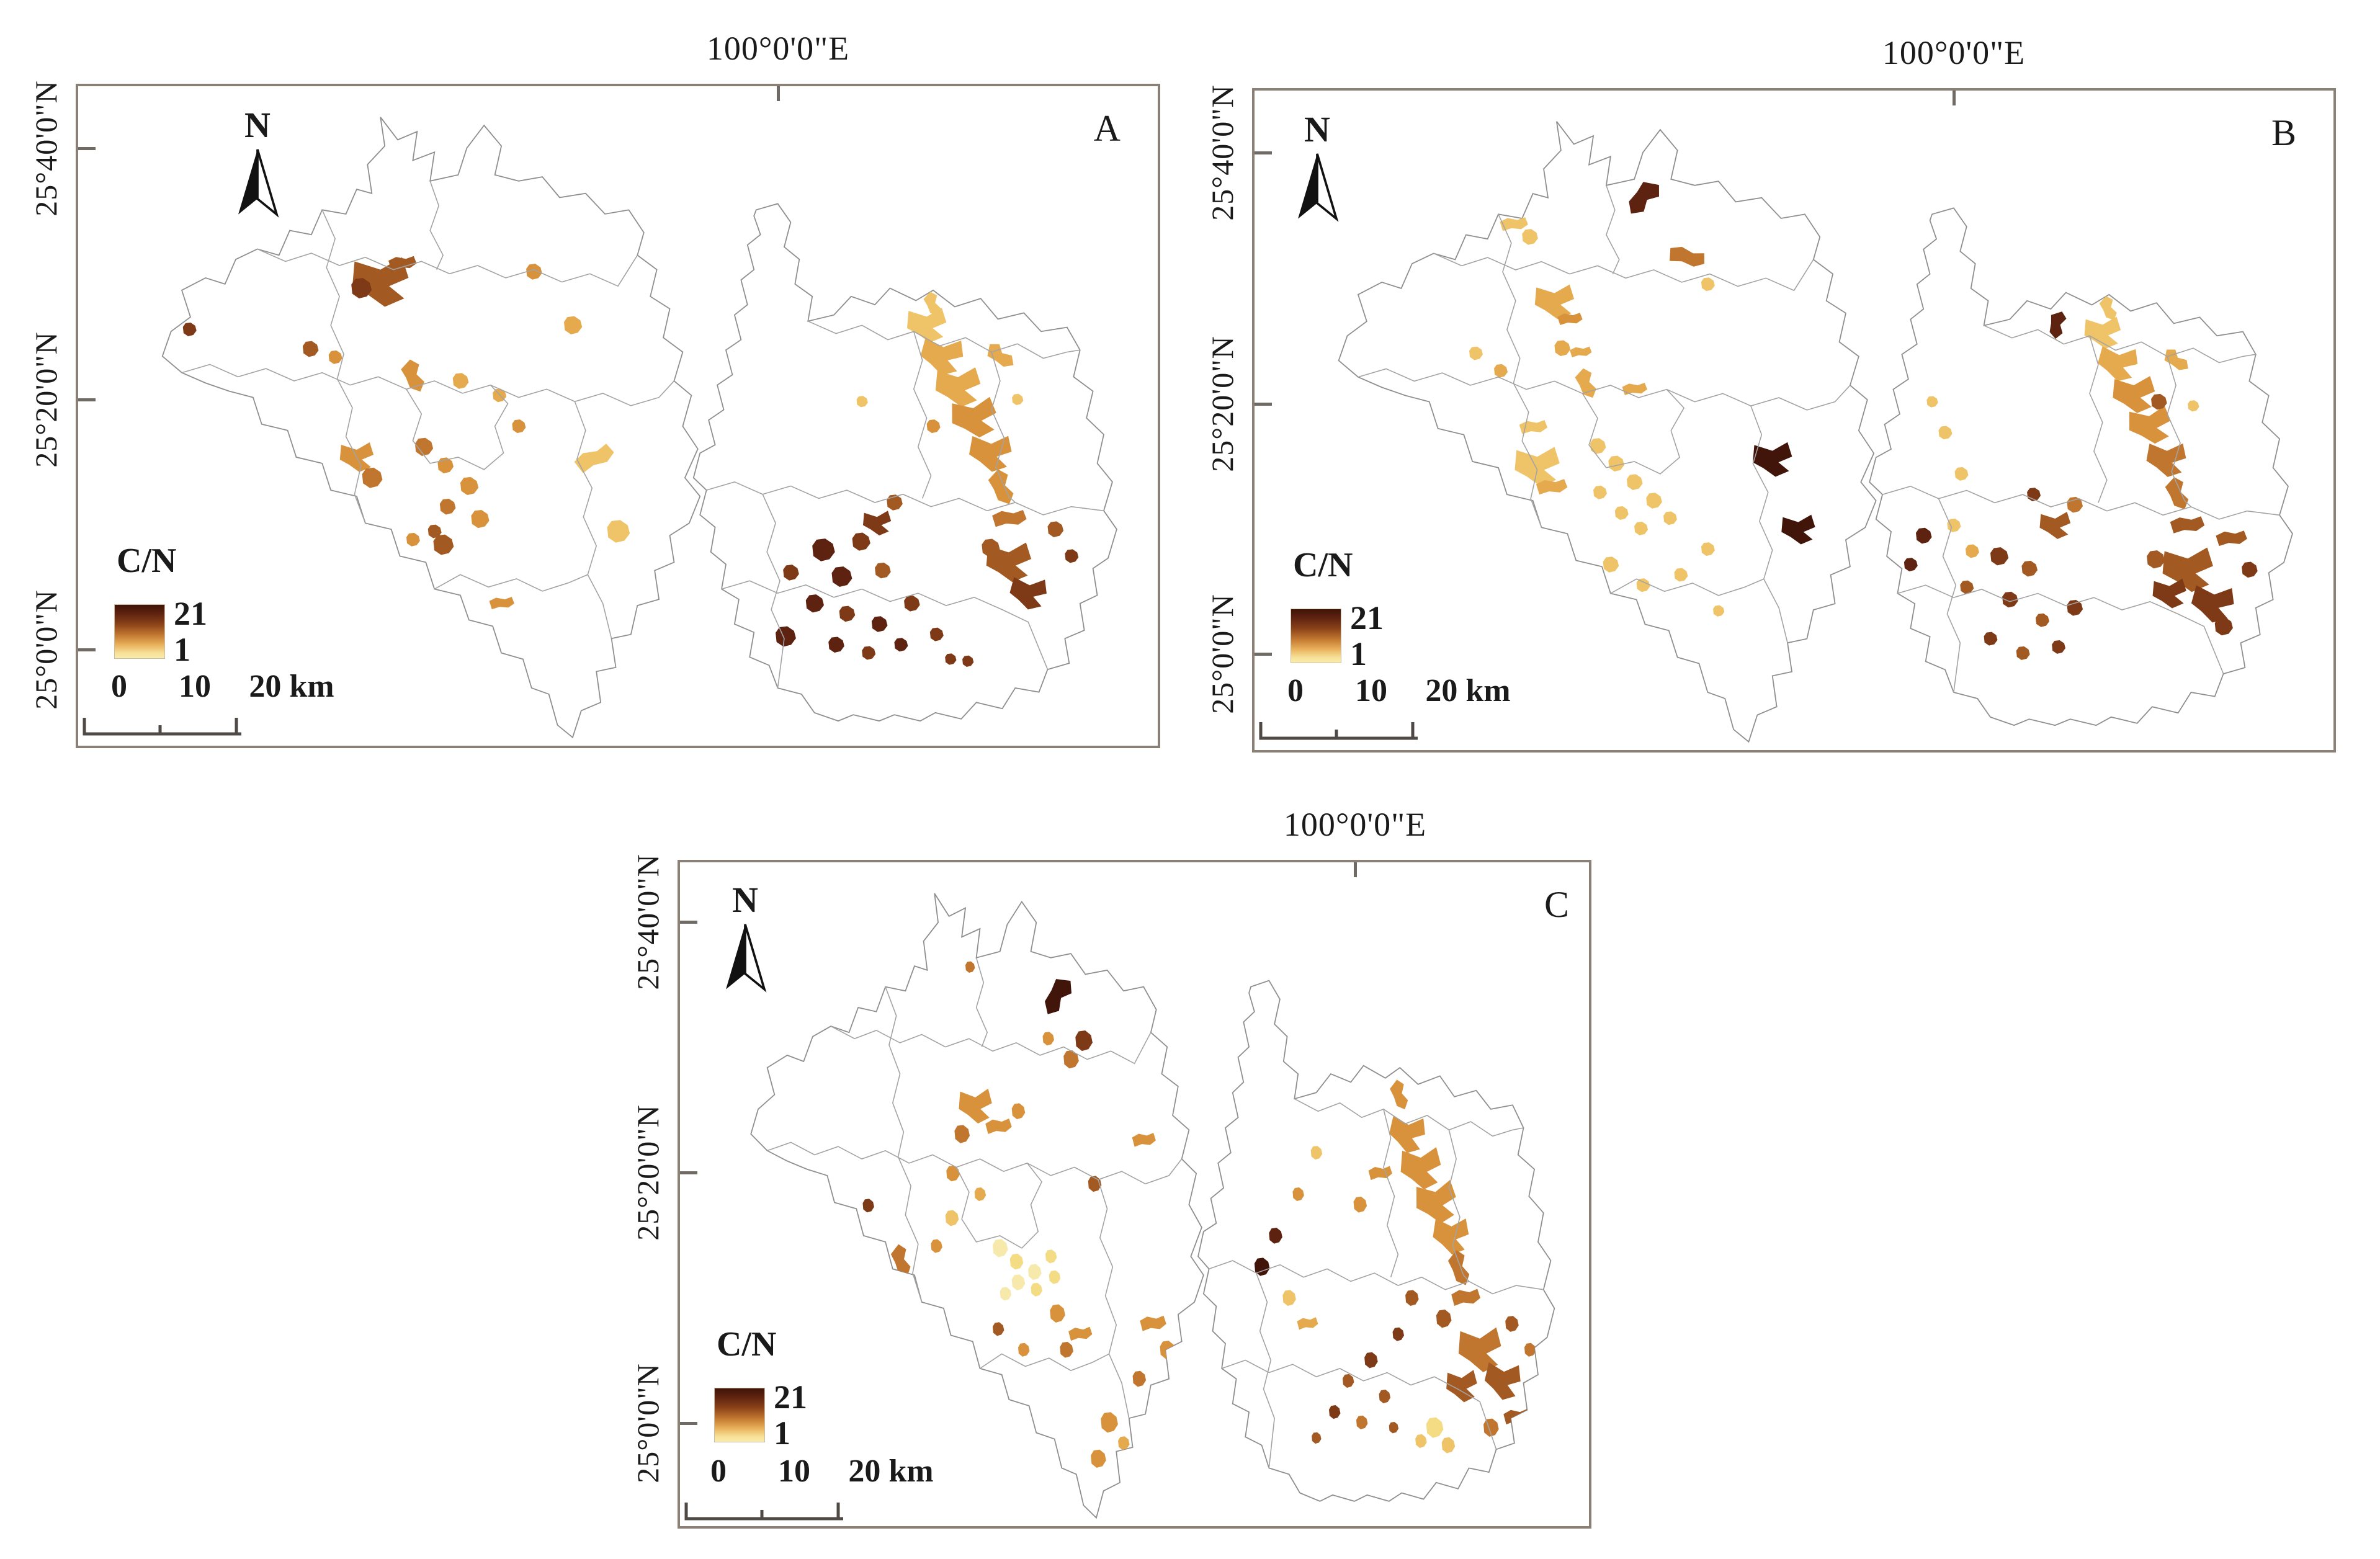  I want to click on panel-letter: C, so click(1557, 904).